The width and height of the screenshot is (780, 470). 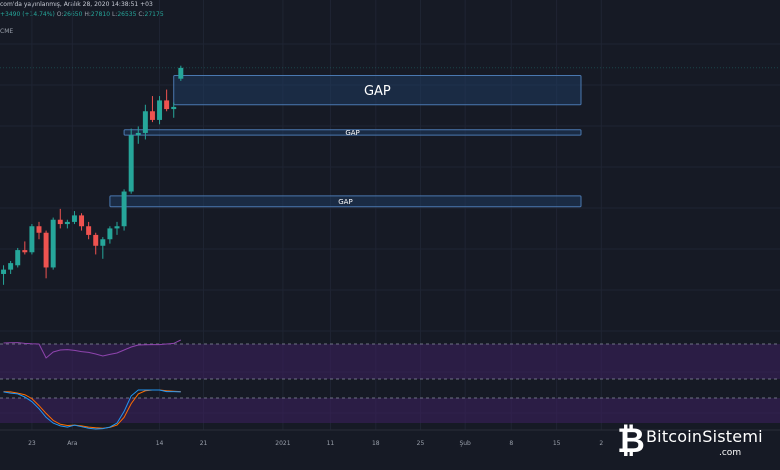 What do you see at coordinates (92, 175) in the screenshot?
I see `candles` at bounding box center [92, 175].